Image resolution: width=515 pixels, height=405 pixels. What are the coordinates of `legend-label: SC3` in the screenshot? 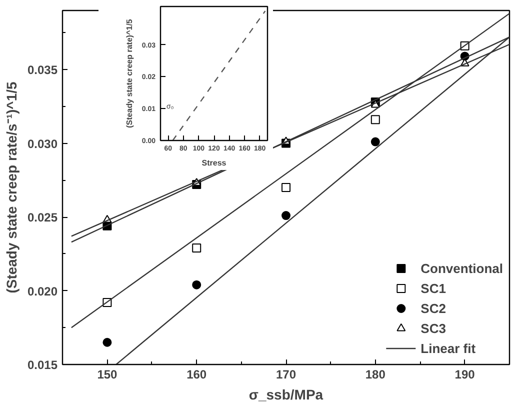 It's located at (433, 328).